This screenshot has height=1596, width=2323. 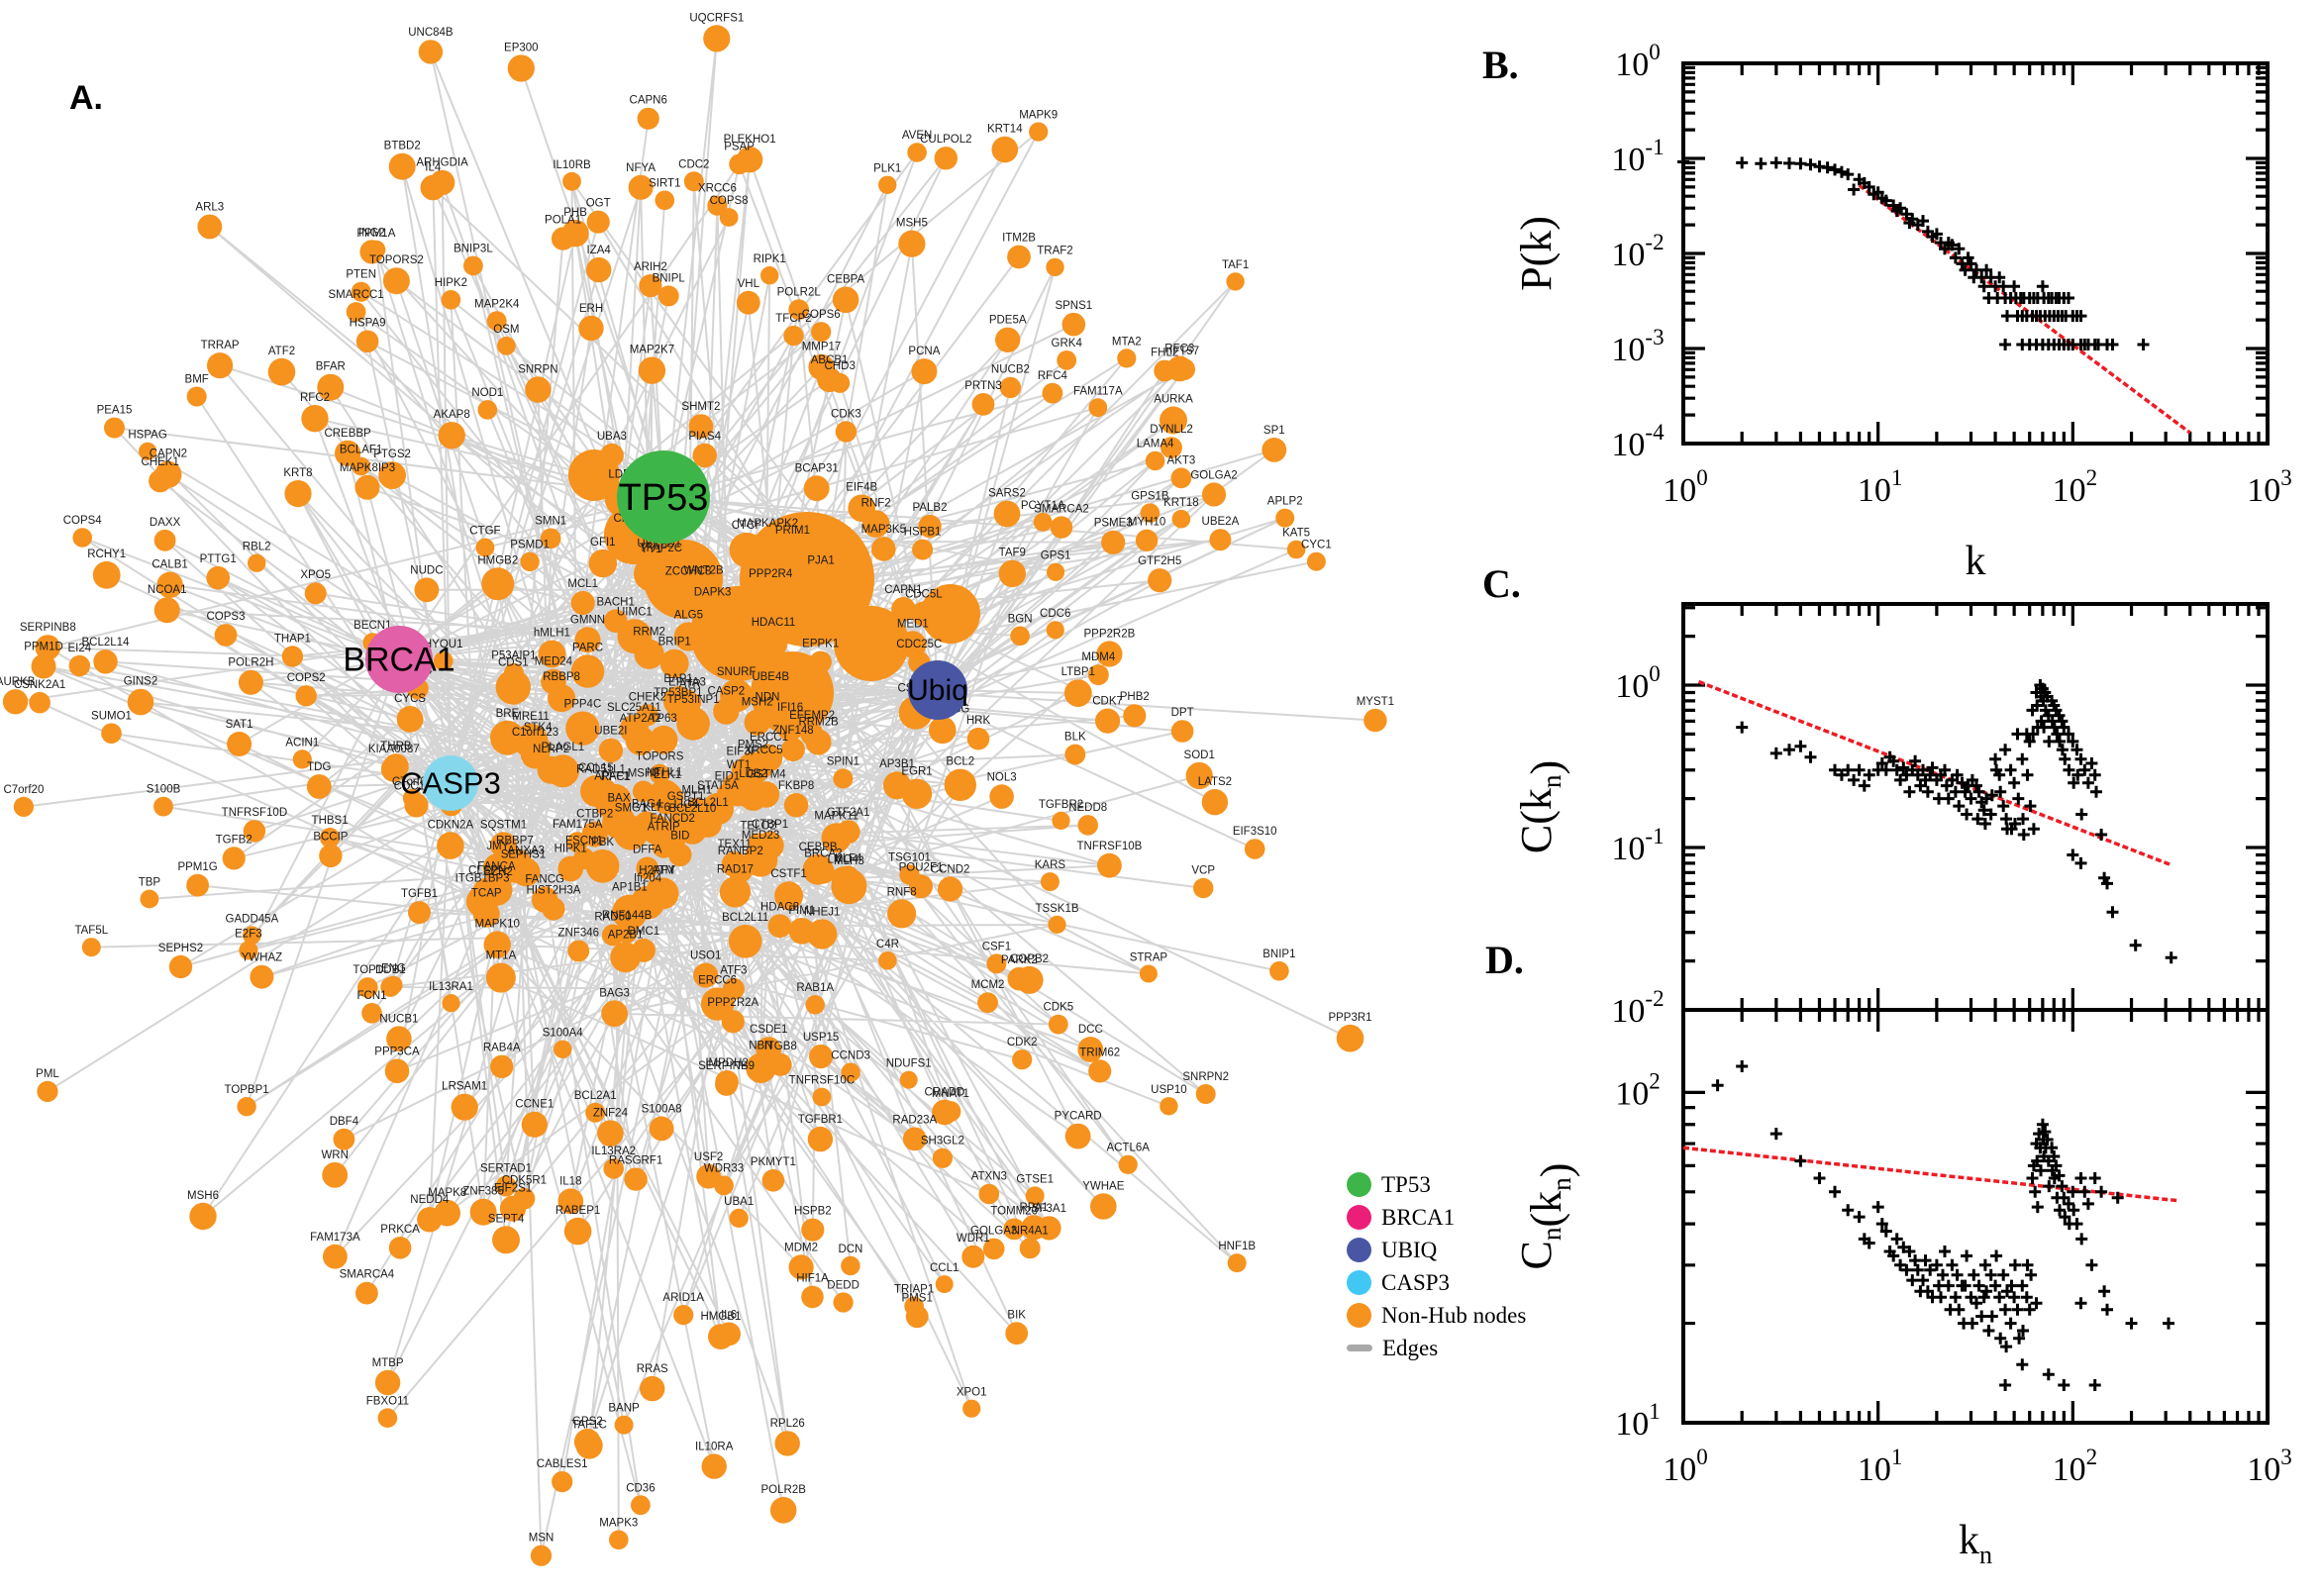 I want to click on protein-node-label: Ifi204, so click(x=648, y=879).